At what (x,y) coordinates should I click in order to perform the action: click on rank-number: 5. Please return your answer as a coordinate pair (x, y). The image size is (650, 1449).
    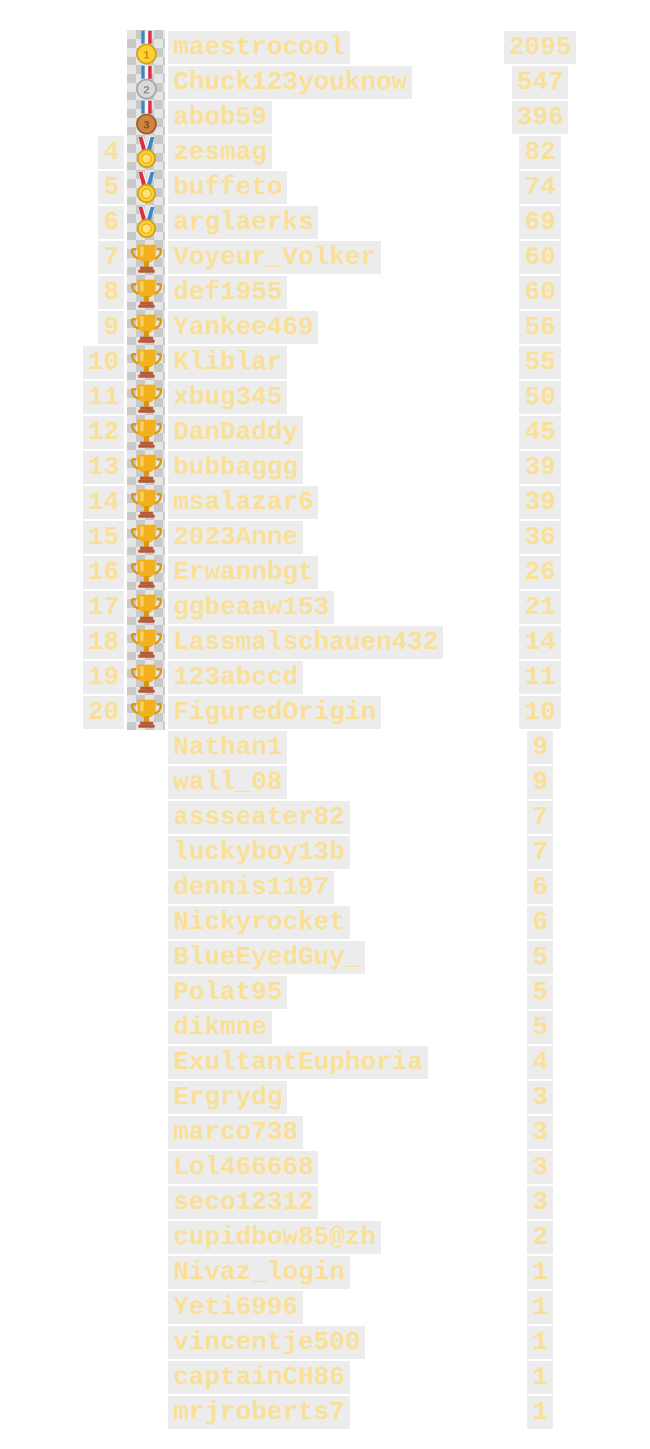
    Looking at the image, I should click on (111, 187).